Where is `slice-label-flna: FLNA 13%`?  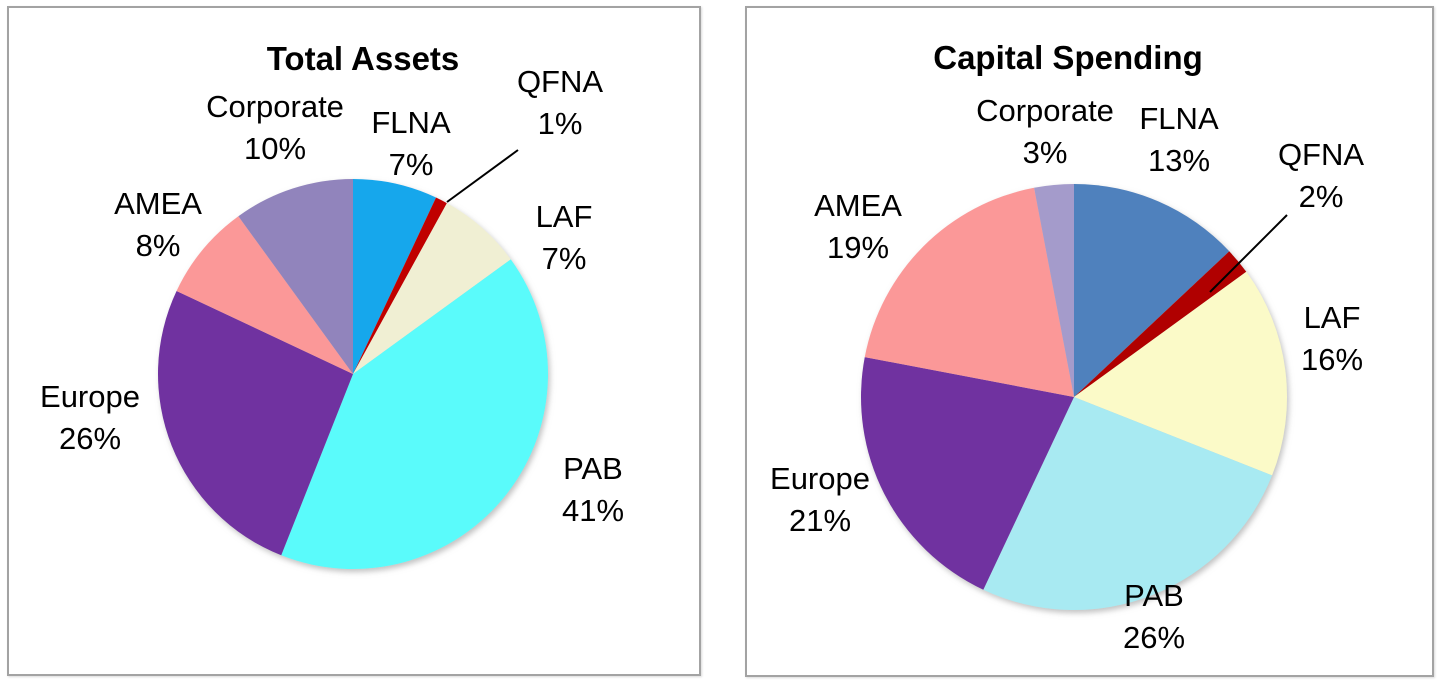 slice-label-flna: FLNA 13% is located at coordinates (1179, 139).